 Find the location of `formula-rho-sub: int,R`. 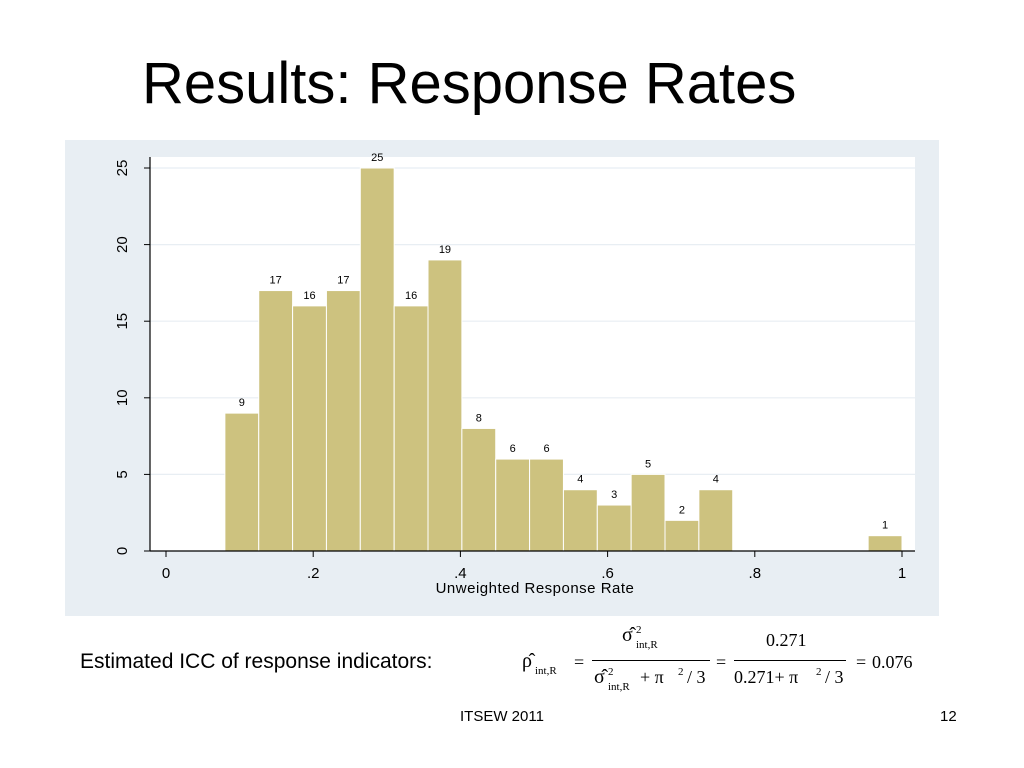

formula-rho-sub: int,R is located at coordinates (546, 671).